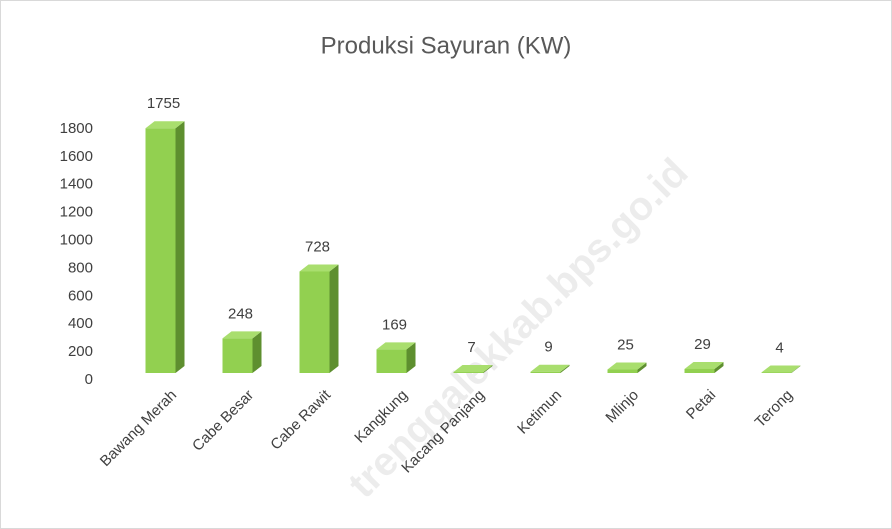 The height and width of the screenshot is (529, 892). I want to click on data-label: 1755, so click(163, 103).